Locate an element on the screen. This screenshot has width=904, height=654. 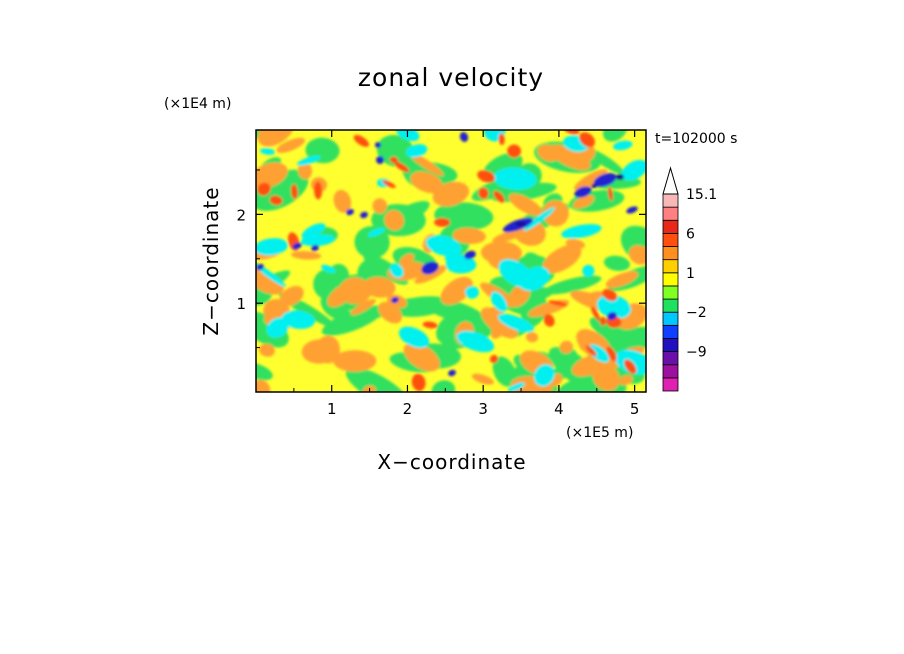
x-scale-note: (×1E5 m) is located at coordinates (599, 433).